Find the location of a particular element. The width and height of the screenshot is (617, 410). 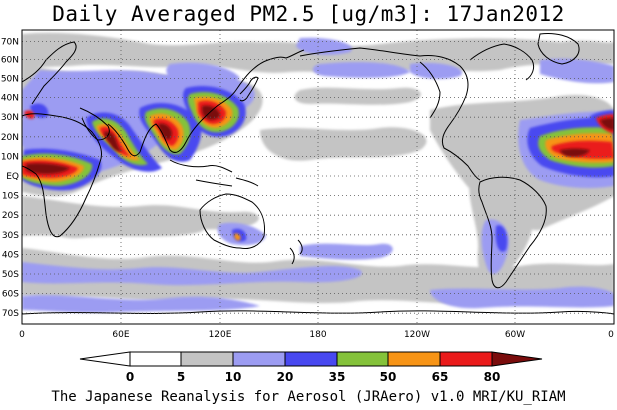

colorbar-labels: 0 5 10 20 35 50 65 80 is located at coordinates (313, 377).